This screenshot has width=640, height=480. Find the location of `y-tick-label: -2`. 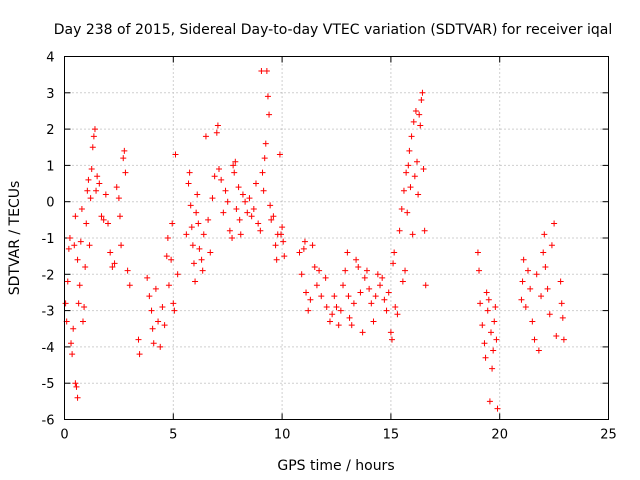

y-tick-label: -2 is located at coordinates (48, 275).